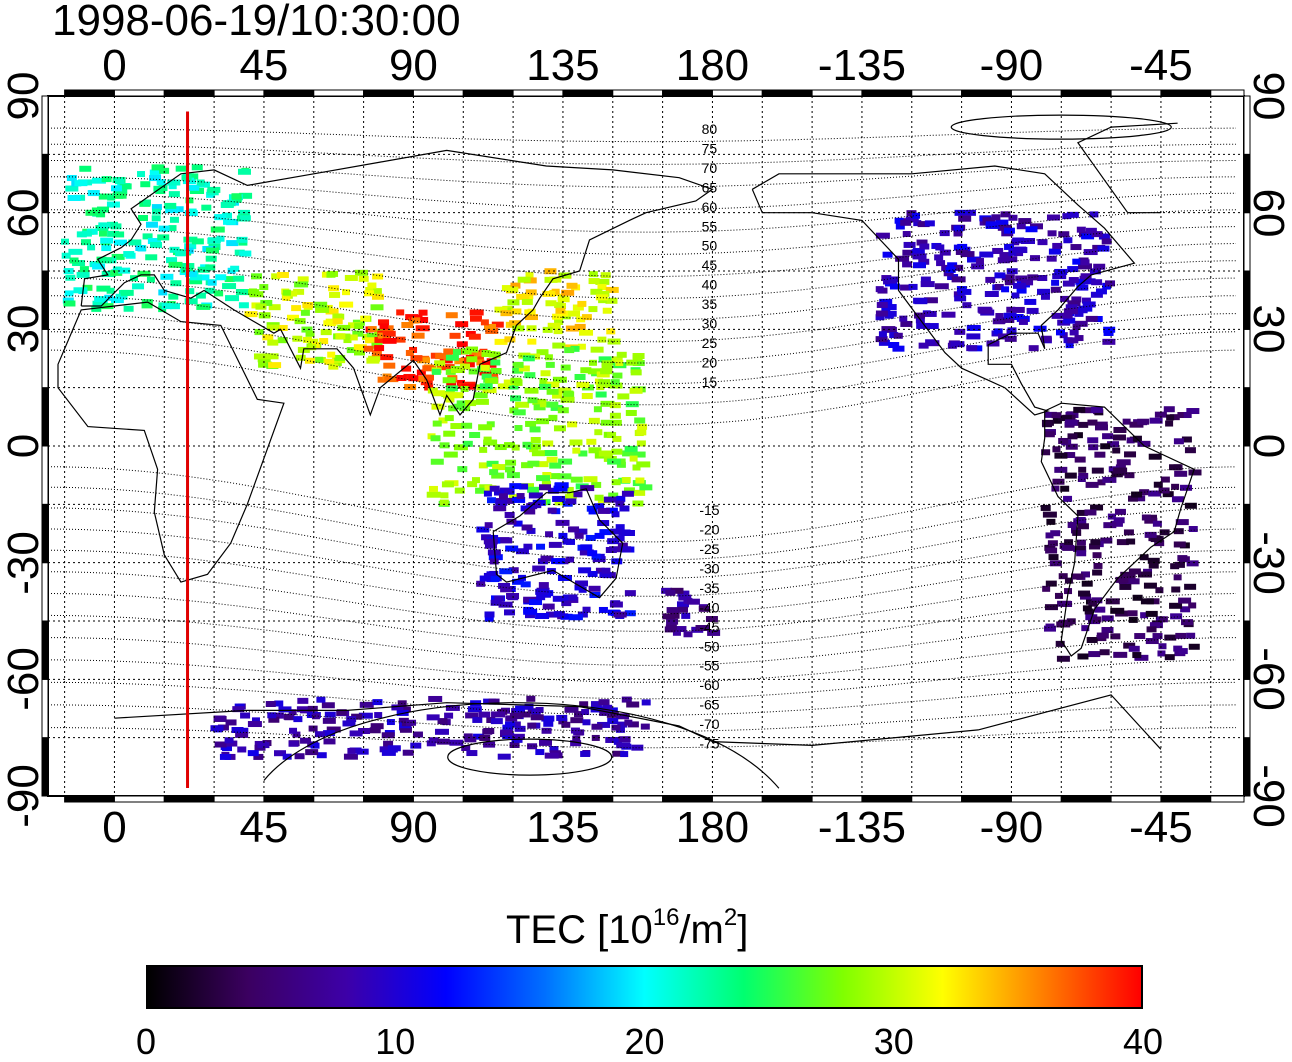  Describe the element at coordinates (1161, 827) in the screenshot. I see `lon-tick-bottom: -45` at that location.